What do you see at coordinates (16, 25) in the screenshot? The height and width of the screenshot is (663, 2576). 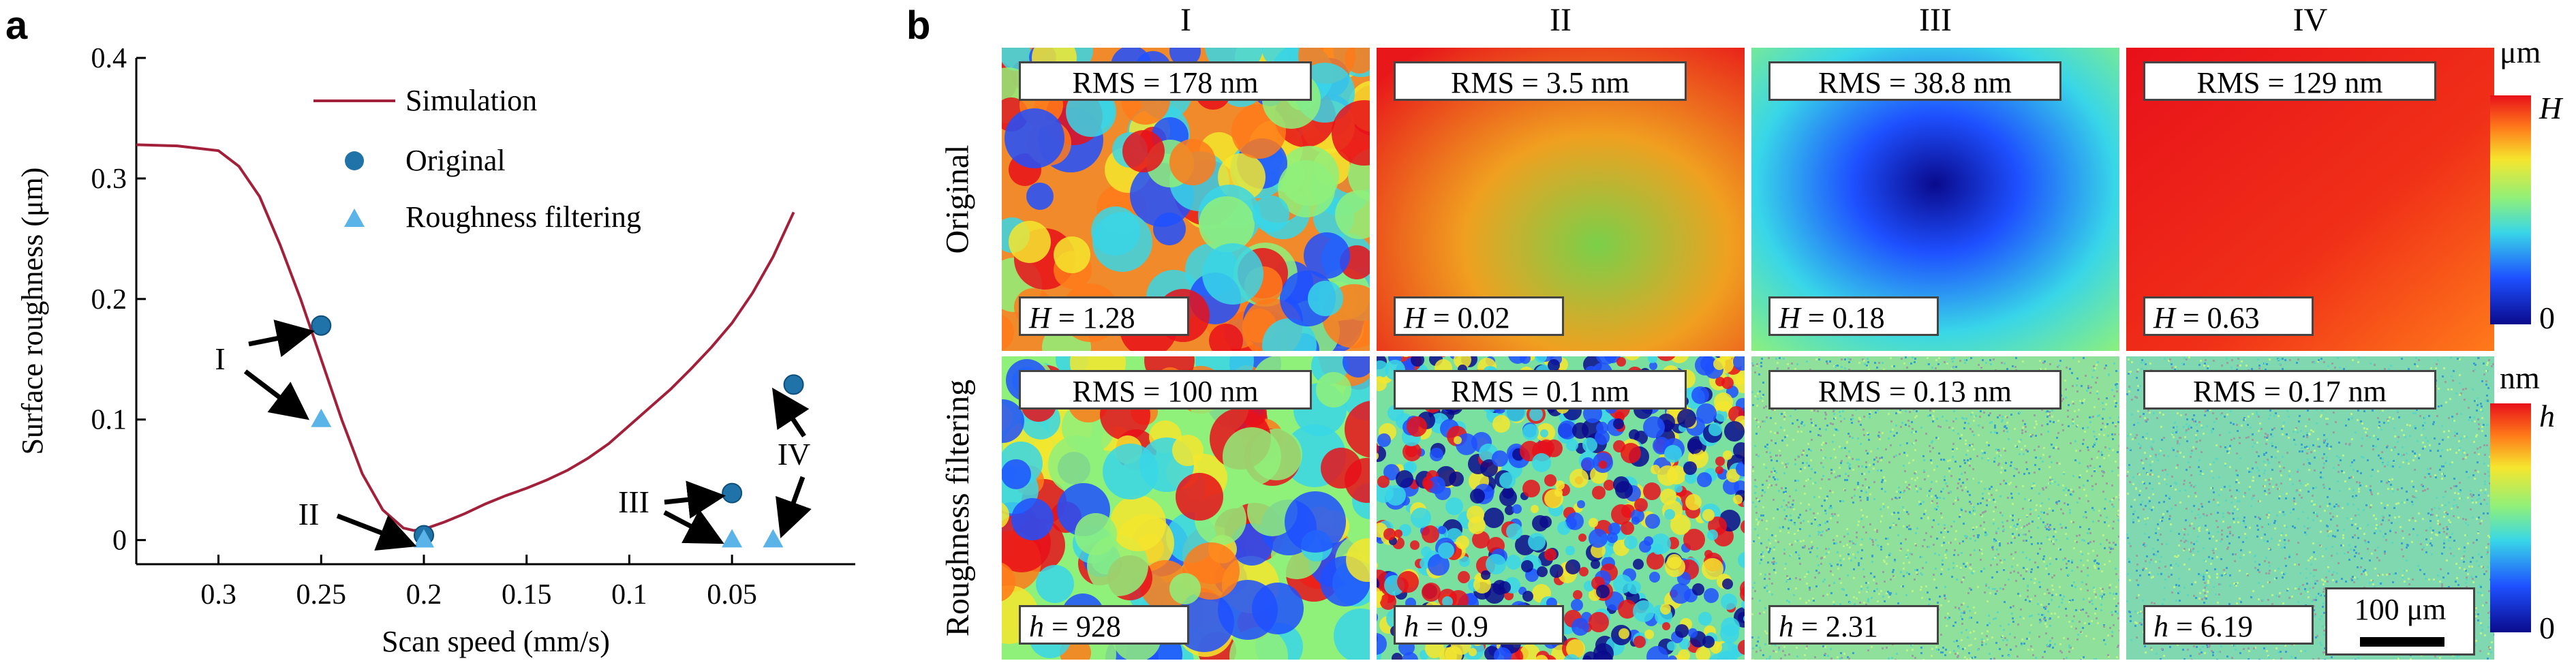 I see `panel-a-letter: a` at bounding box center [16, 25].